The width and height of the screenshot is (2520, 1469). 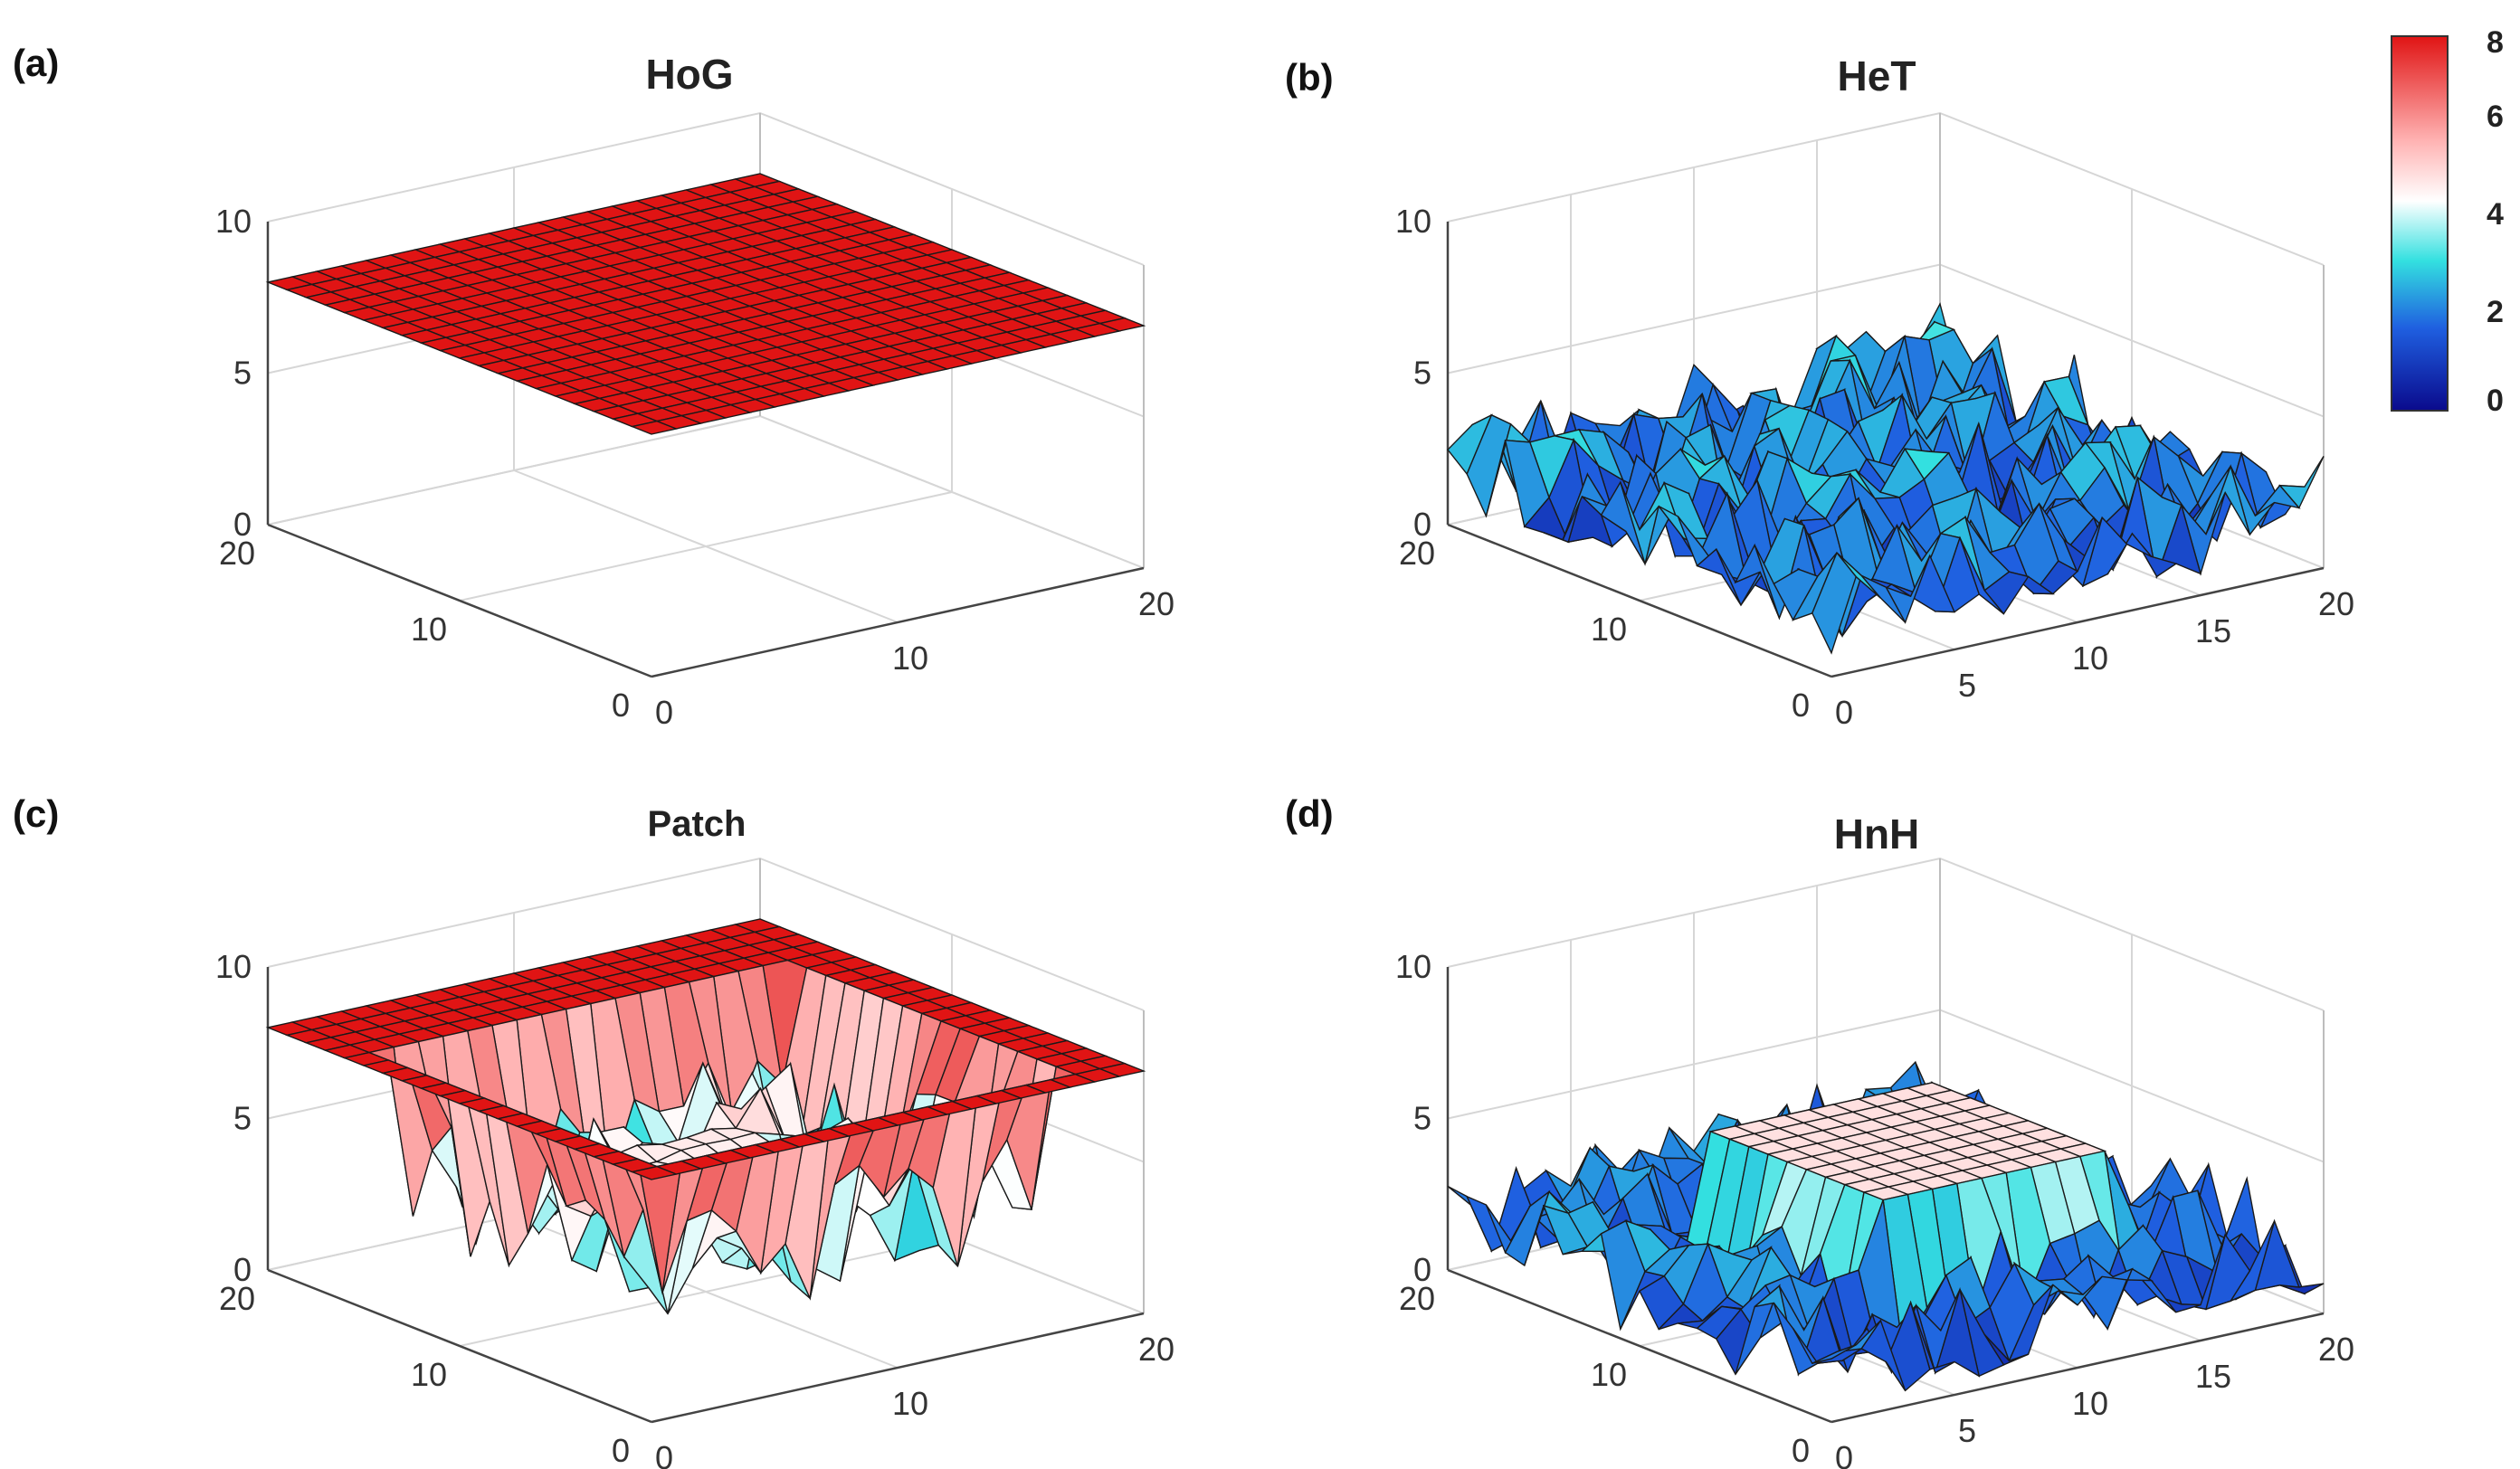 I want to click on colorbar-gradient, so click(x=2420, y=223).